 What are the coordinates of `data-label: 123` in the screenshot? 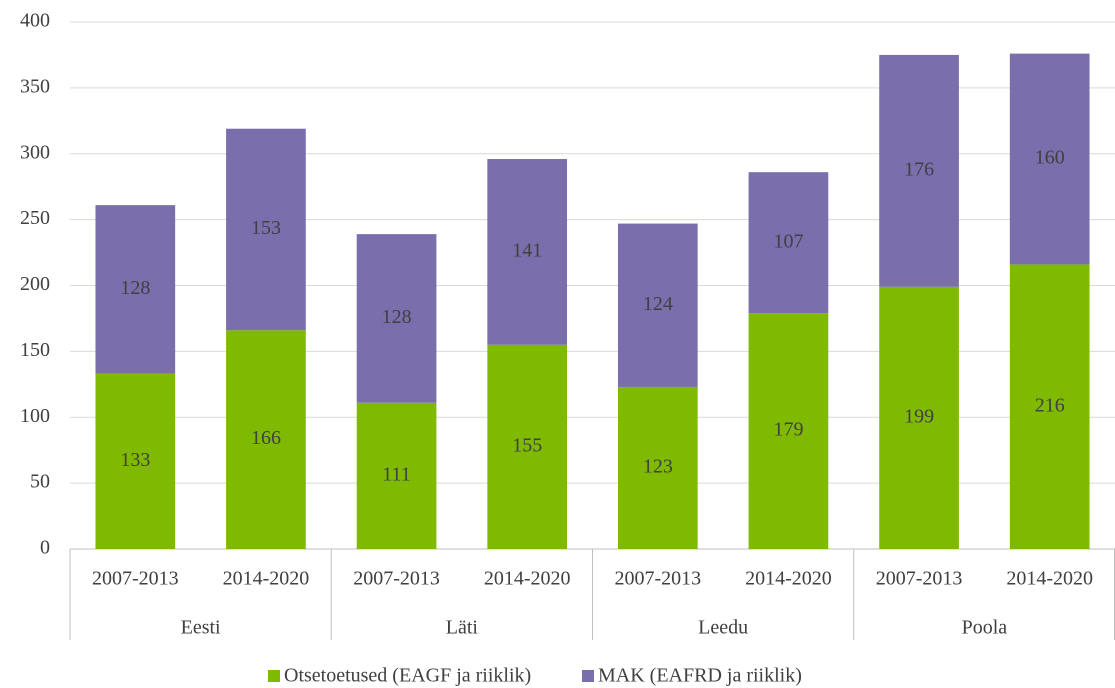 It's located at (658, 467).